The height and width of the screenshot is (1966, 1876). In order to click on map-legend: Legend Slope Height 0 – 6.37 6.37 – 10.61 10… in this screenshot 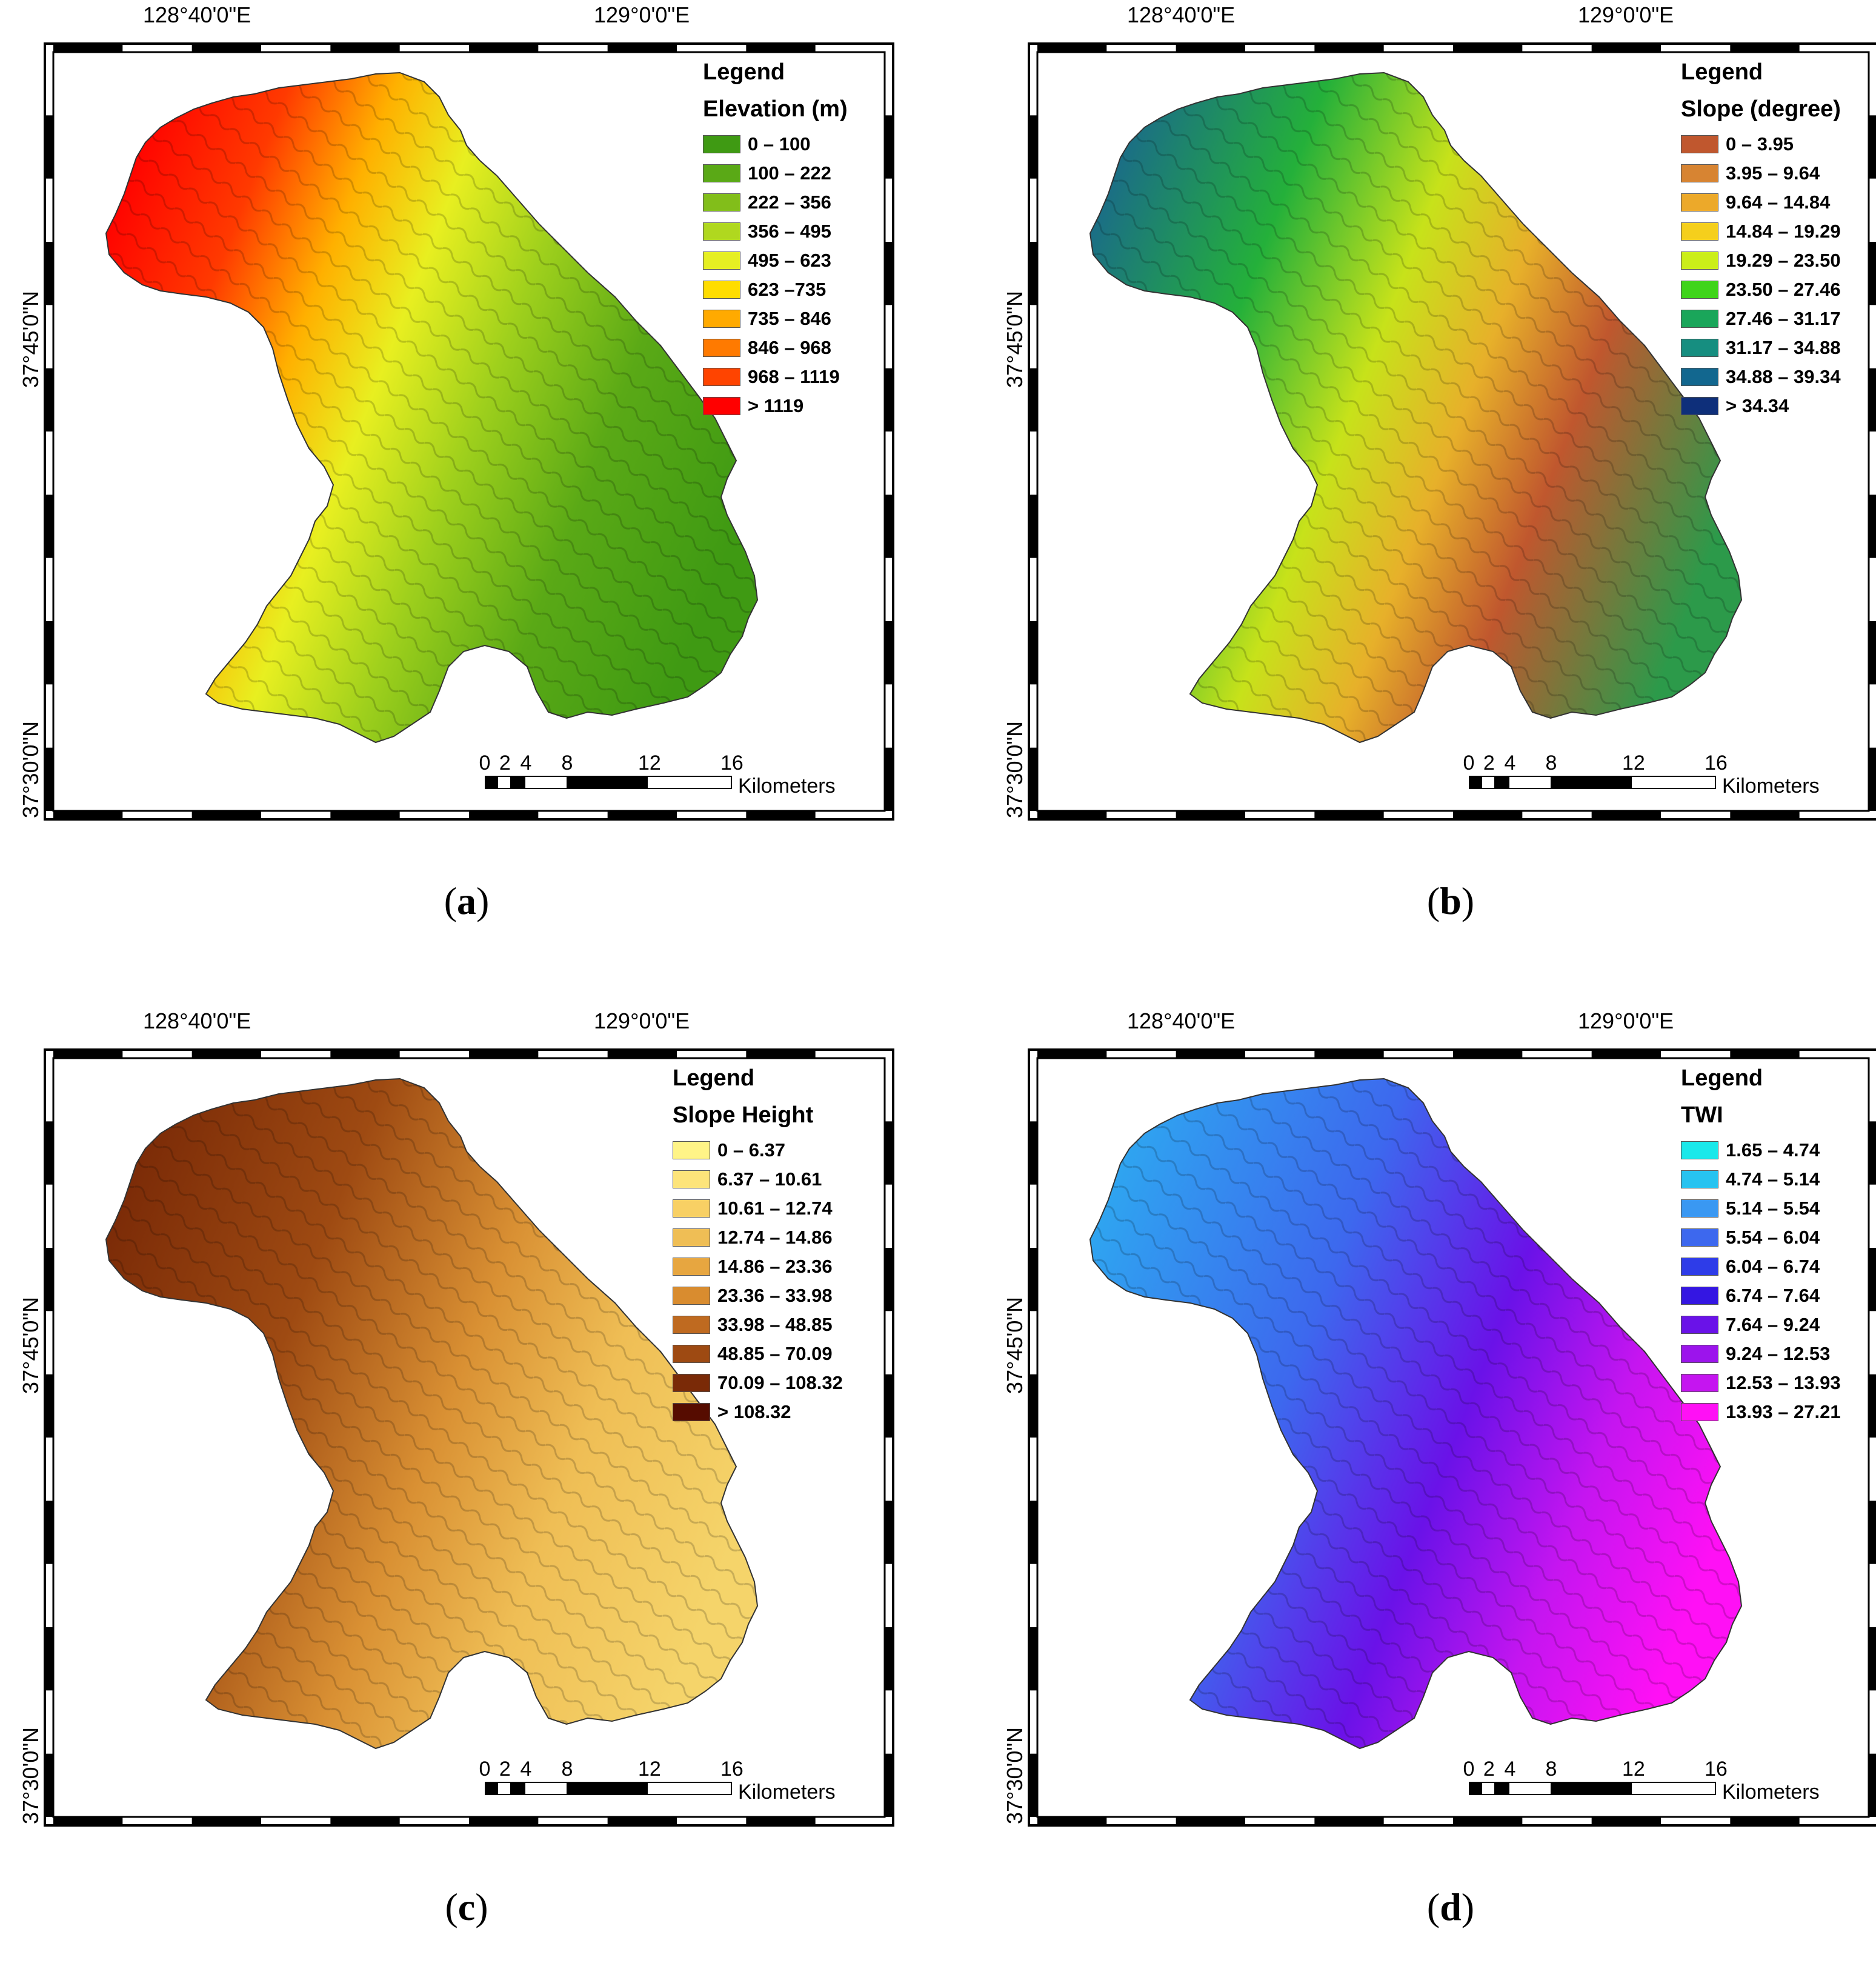, I will do `click(758, 1246)`.